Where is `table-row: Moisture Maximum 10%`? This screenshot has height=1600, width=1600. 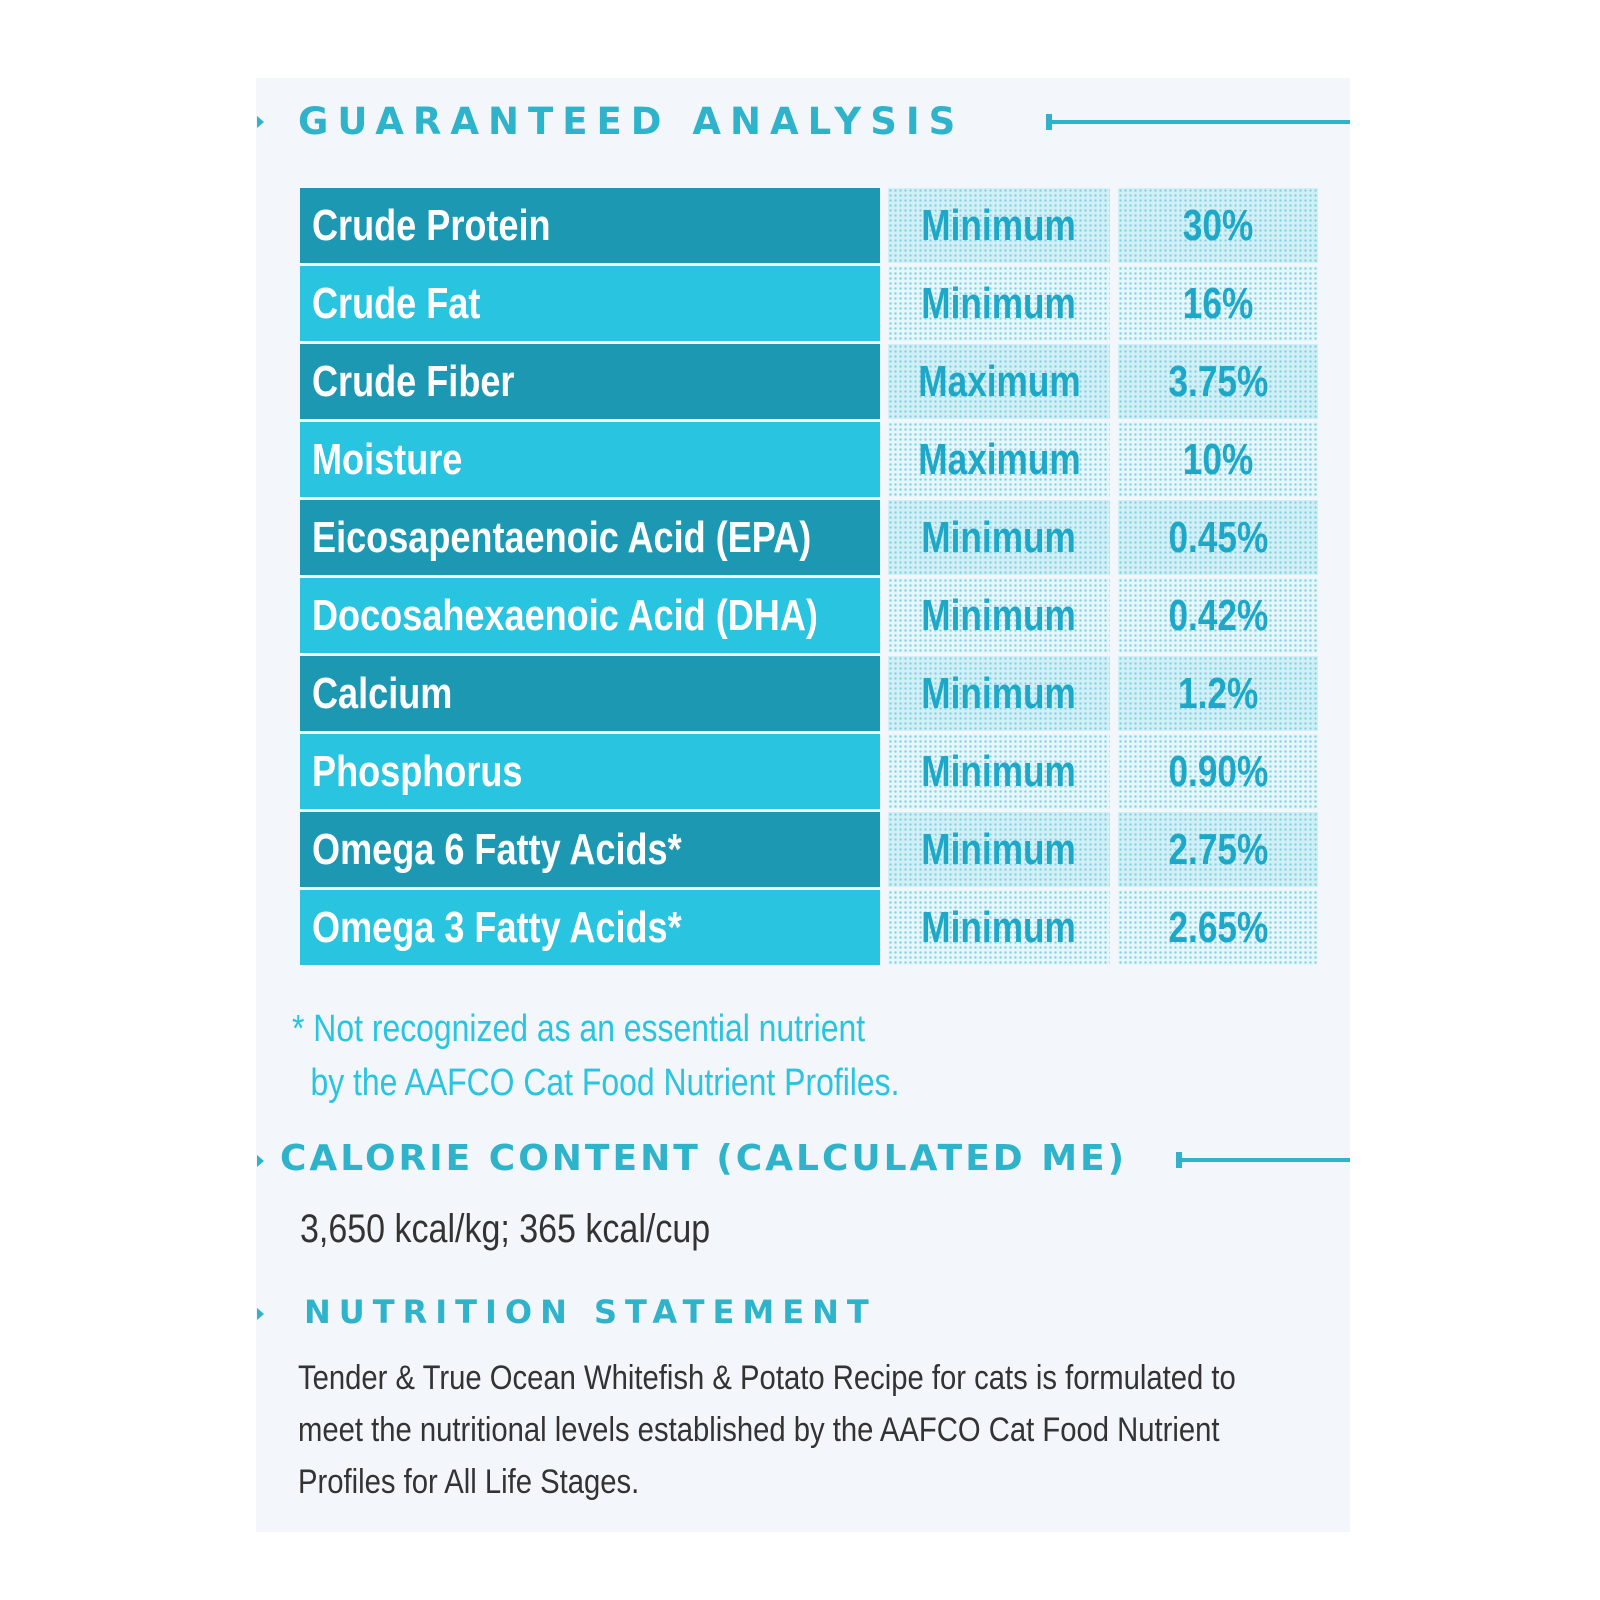 table-row: Moisture Maximum 10% is located at coordinates (809, 459).